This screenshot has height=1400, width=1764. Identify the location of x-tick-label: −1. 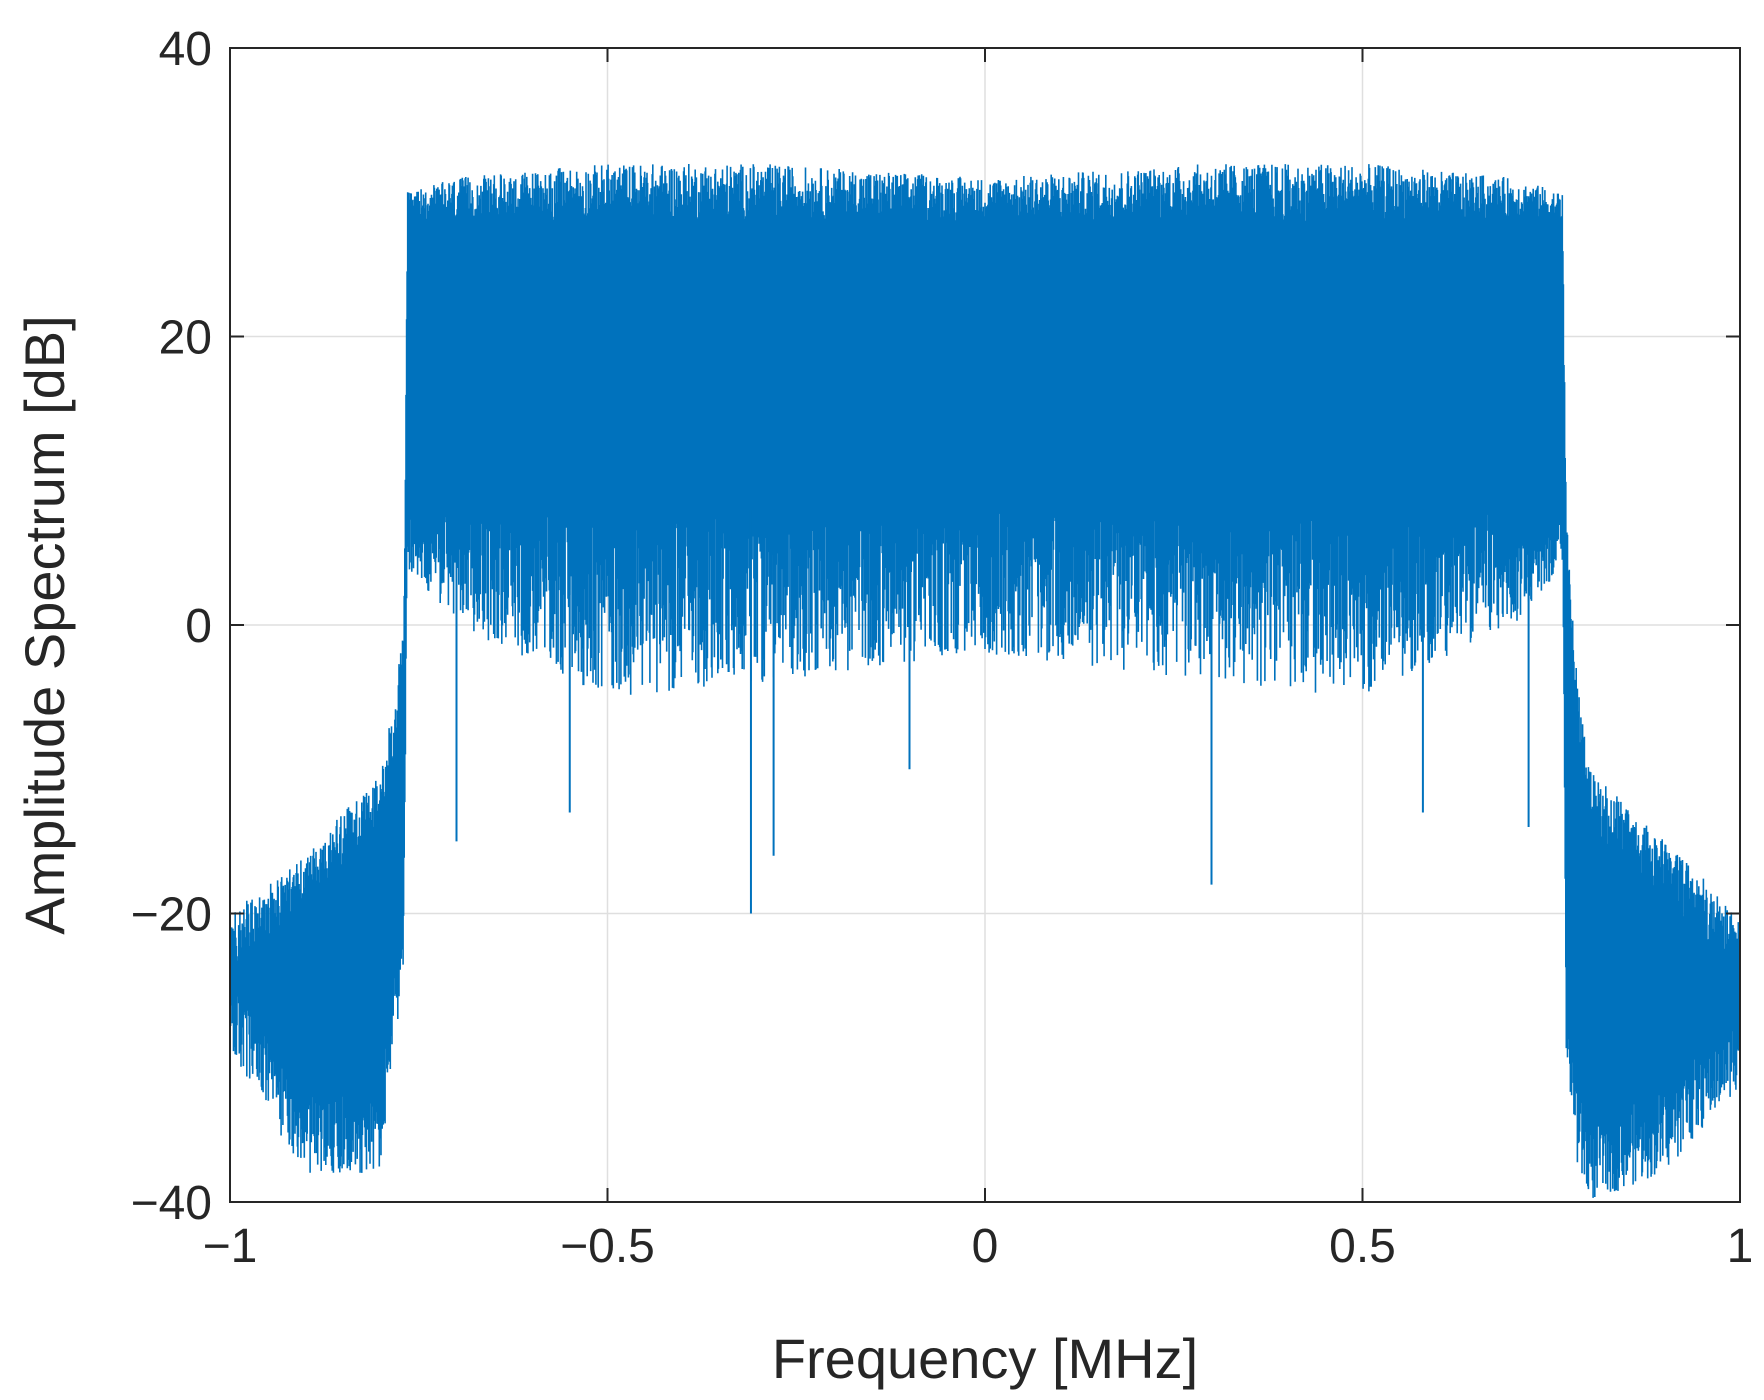
(230, 1246).